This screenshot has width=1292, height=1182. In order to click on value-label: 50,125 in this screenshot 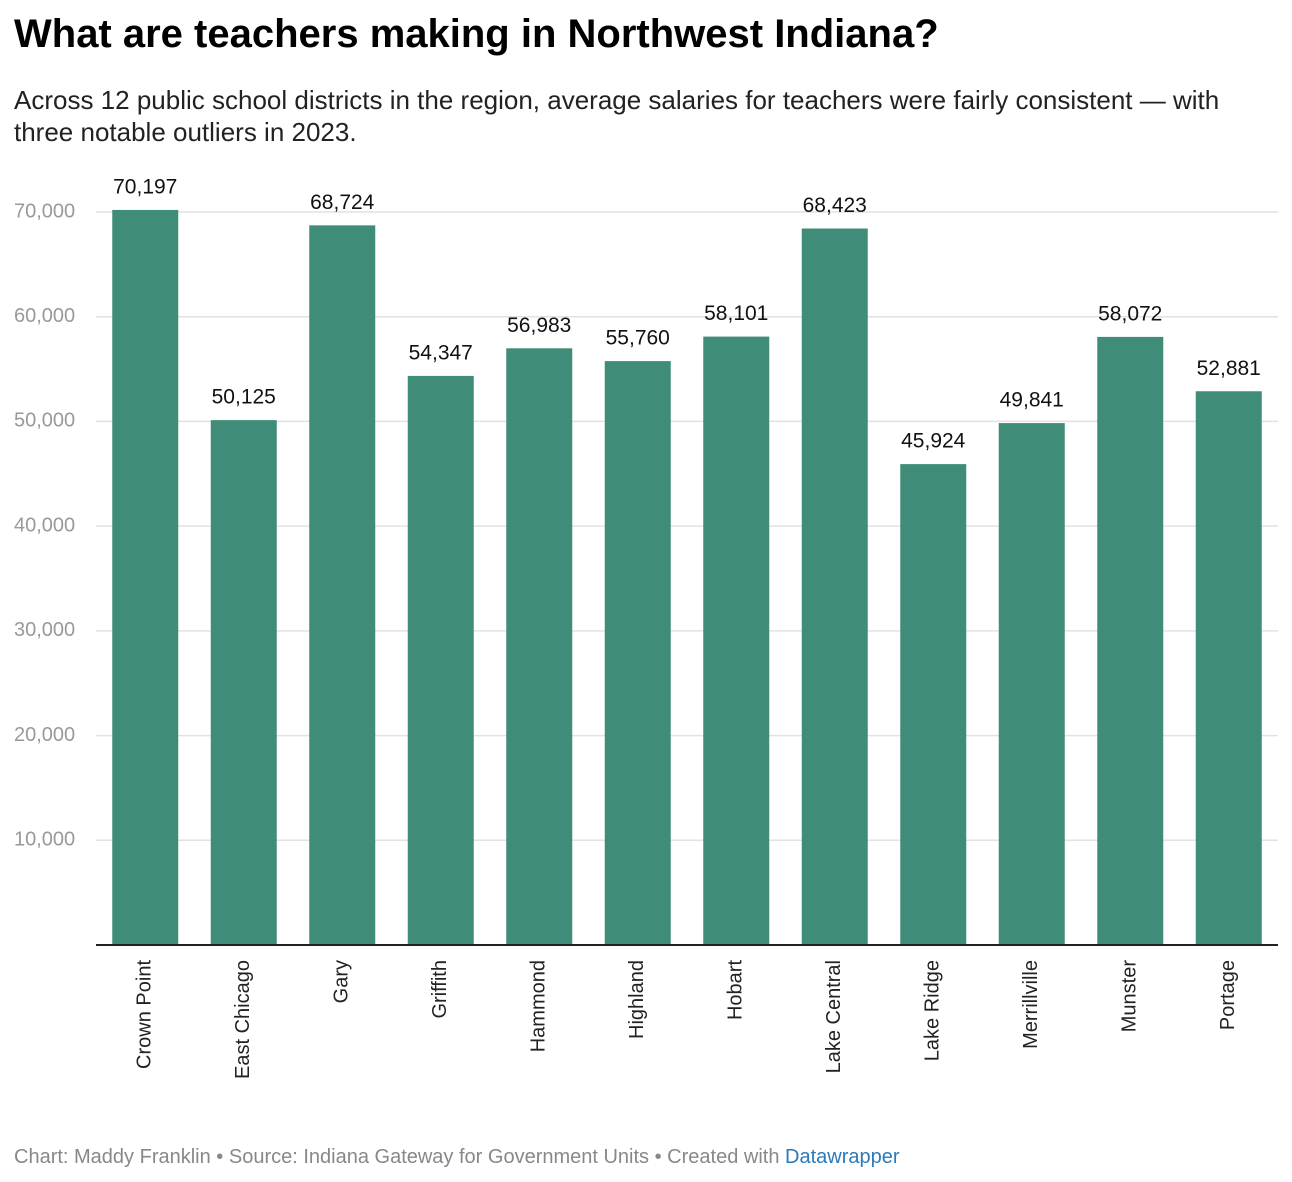, I will do `click(244, 397)`.